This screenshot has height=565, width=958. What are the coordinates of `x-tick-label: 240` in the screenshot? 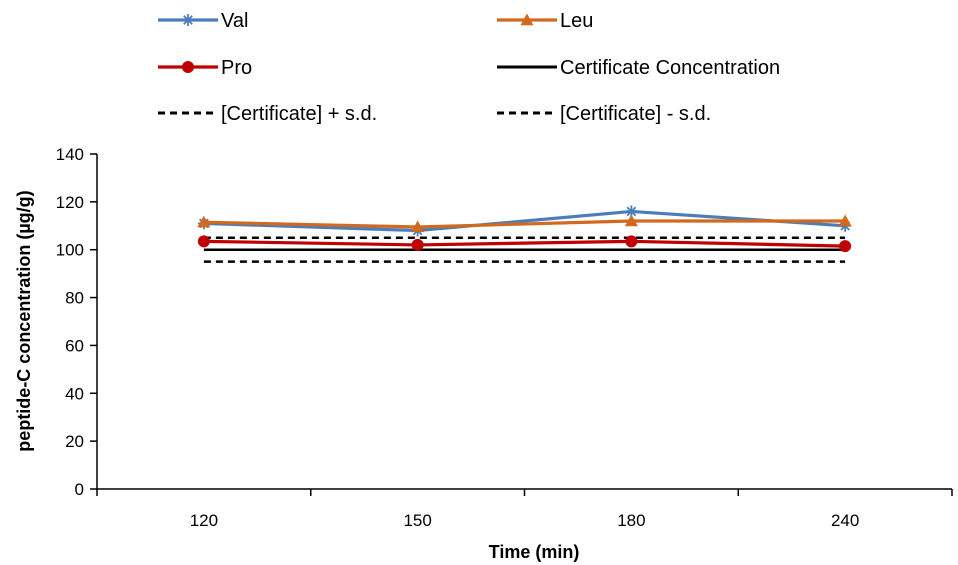 It's located at (845, 520).